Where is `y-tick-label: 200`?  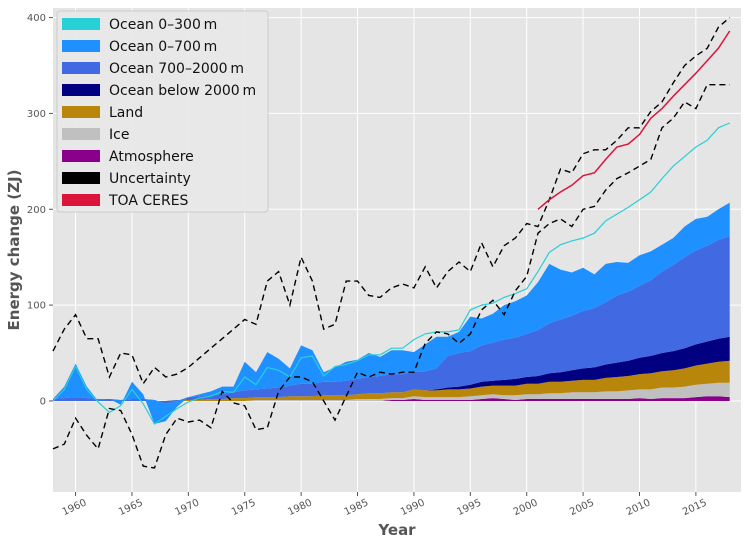
y-tick-label: 200 is located at coordinates (36, 210).